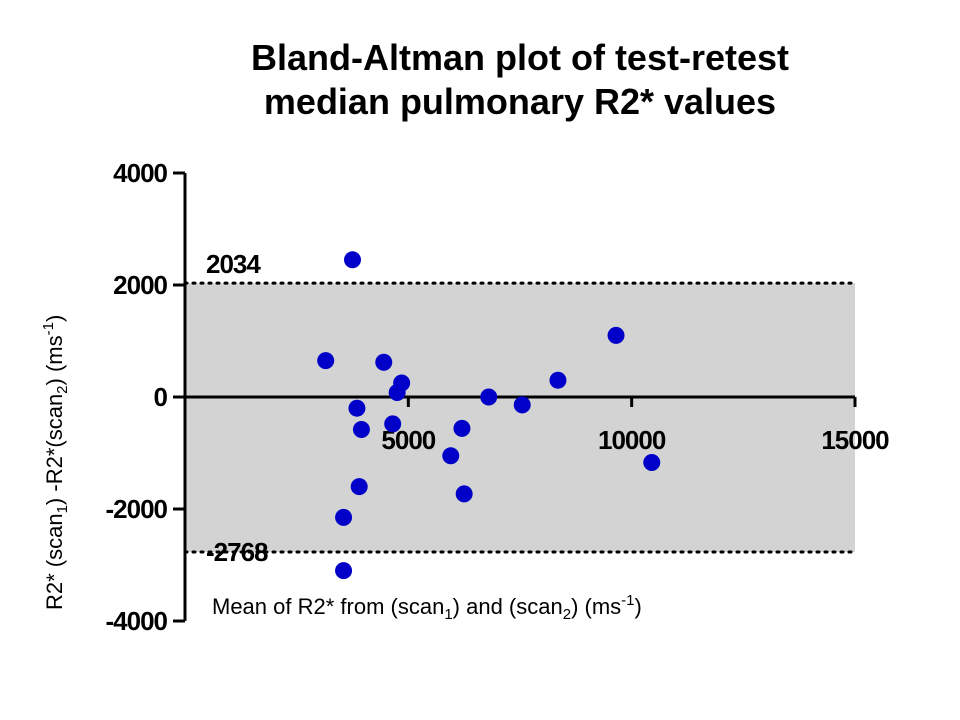  Describe the element at coordinates (237, 552) in the screenshot. I see `lower-limit-label: -2768` at that location.